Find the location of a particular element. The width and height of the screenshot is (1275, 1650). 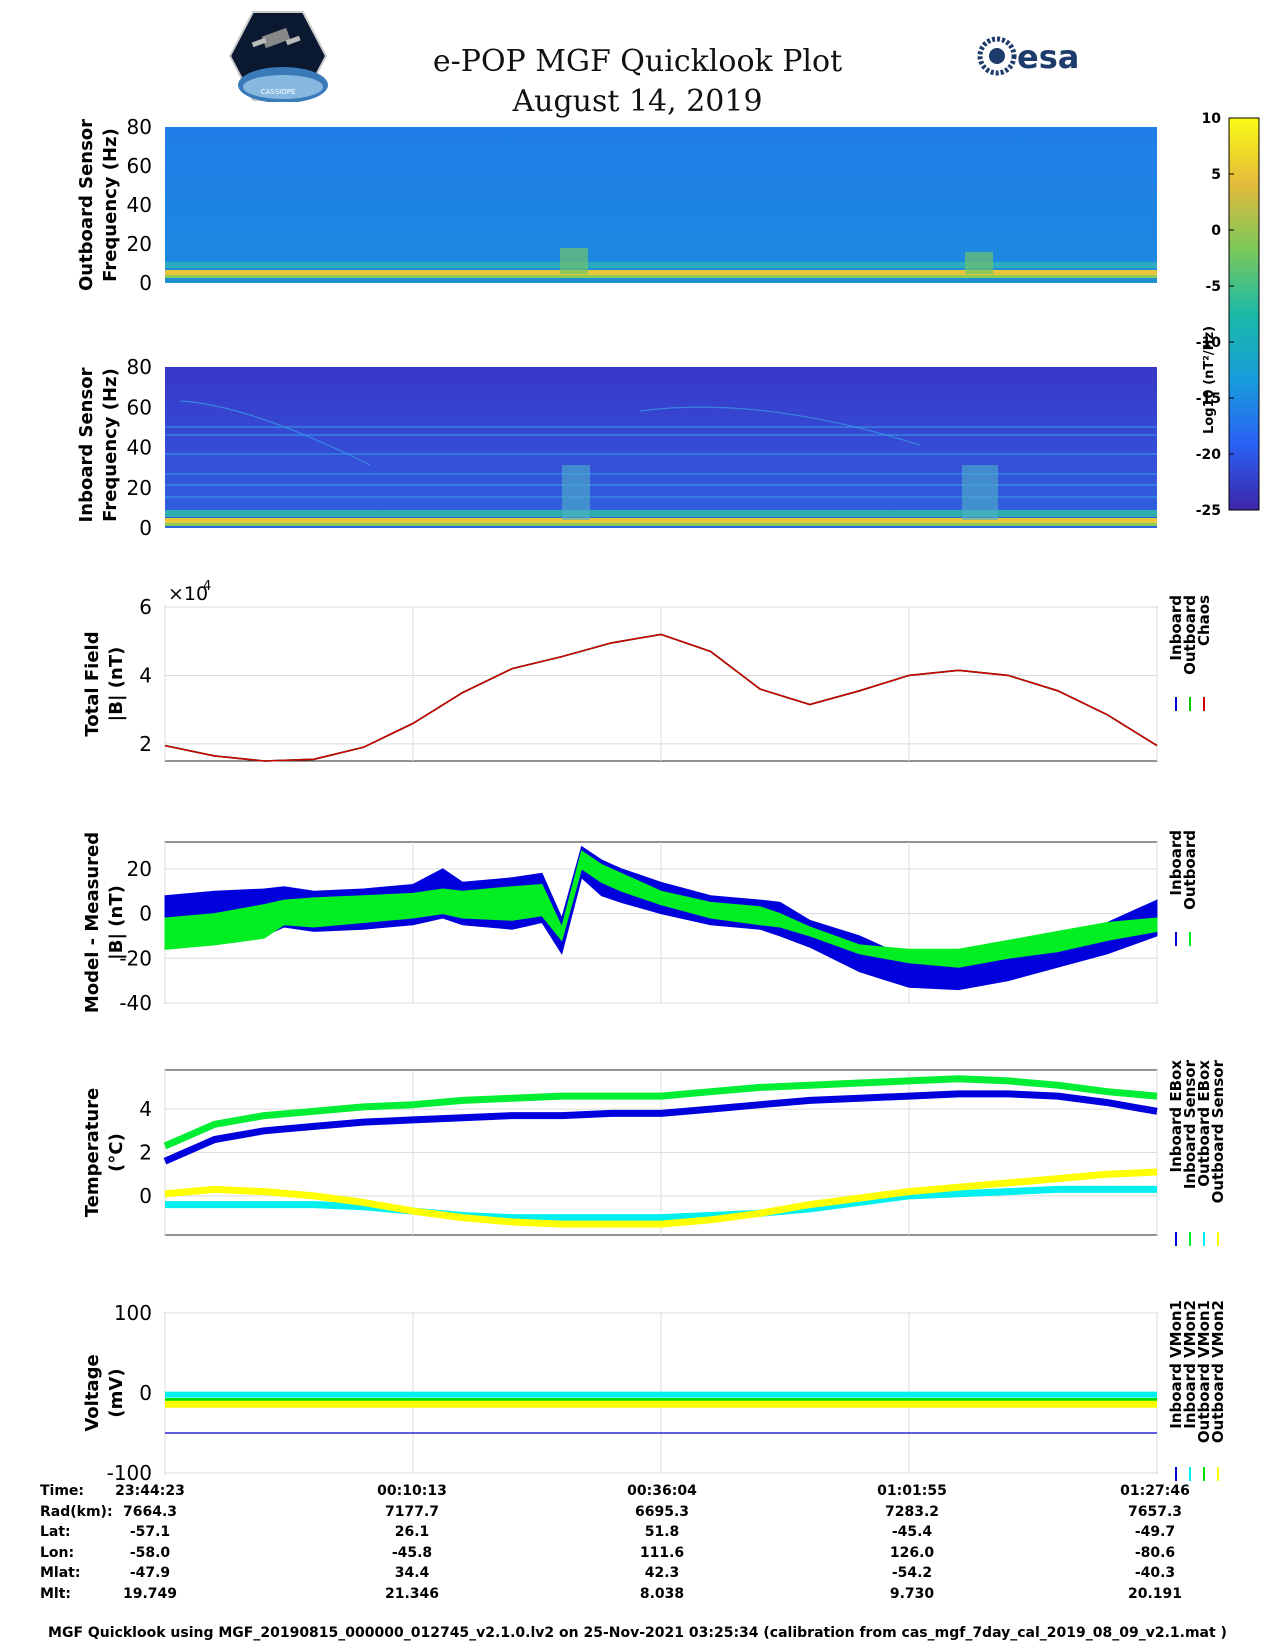

inboard-spectrogram-image is located at coordinates (661, 447).